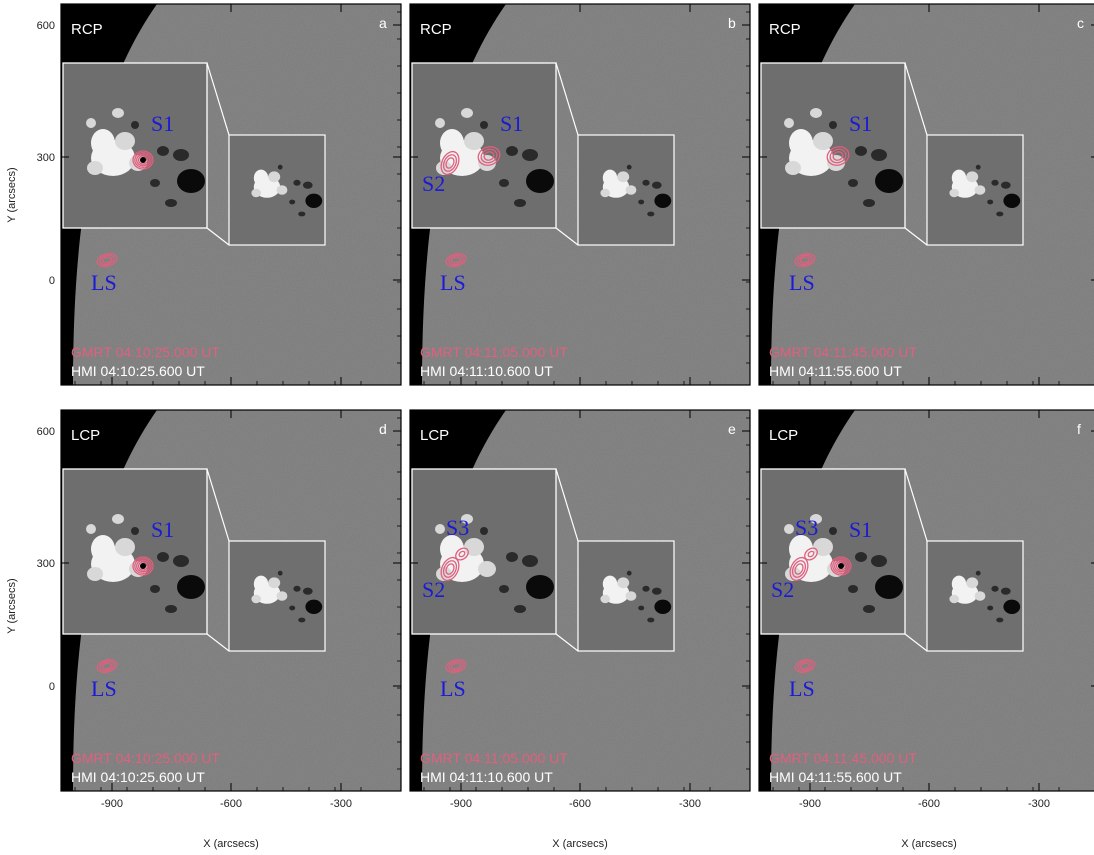 The image size is (1094, 855). I want to click on hmi-time: HMI 04:11:55.600 UT, so click(835, 371).